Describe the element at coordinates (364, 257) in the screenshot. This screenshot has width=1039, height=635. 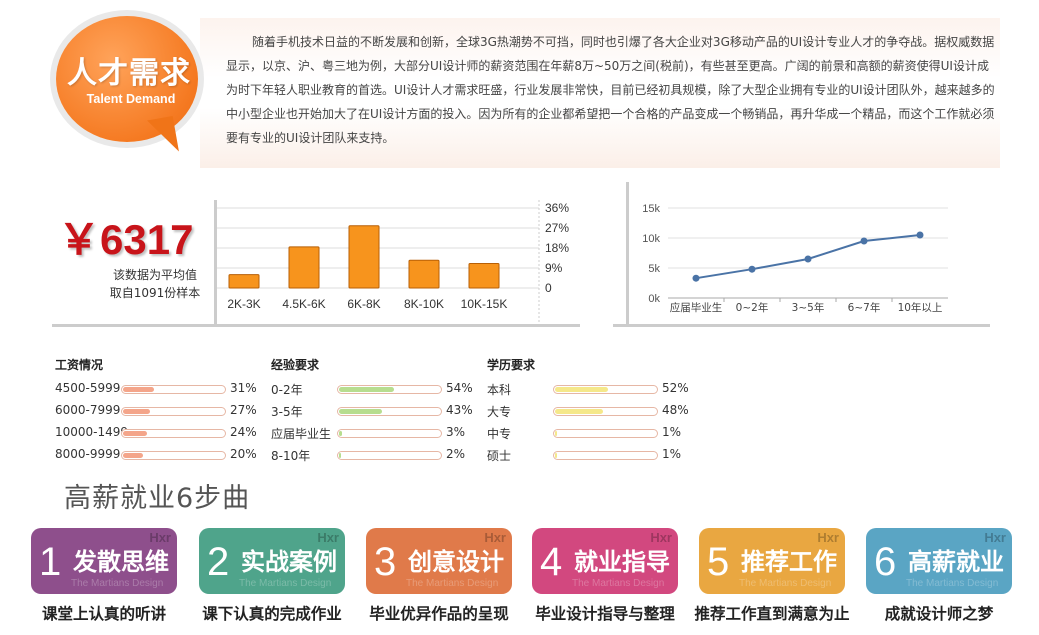
I see `bar-6K-8K` at that location.